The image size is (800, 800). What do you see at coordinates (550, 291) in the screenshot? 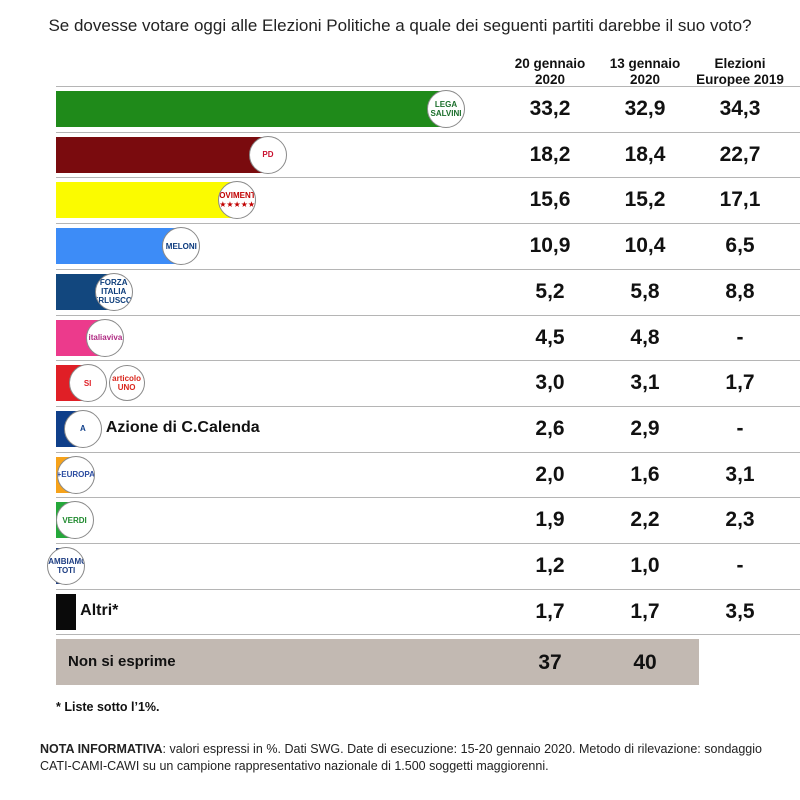
I see `value-20-gennaio: 5,2` at bounding box center [550, 291].